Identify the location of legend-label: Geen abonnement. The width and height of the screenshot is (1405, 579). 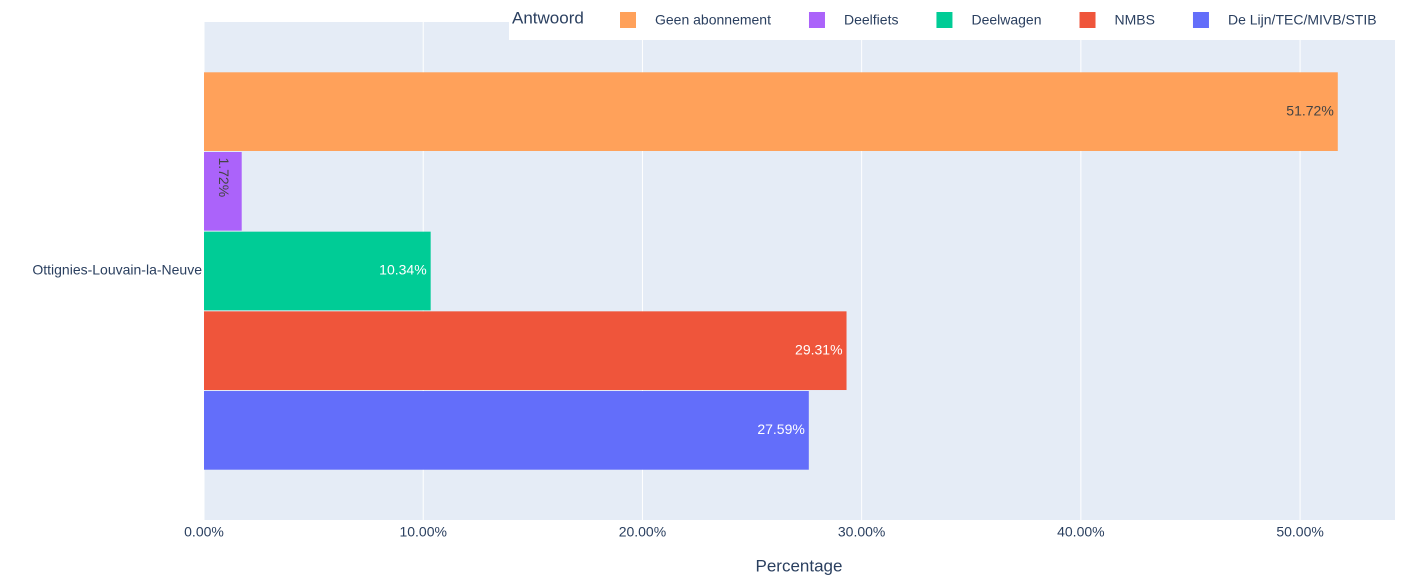
(713, 20).